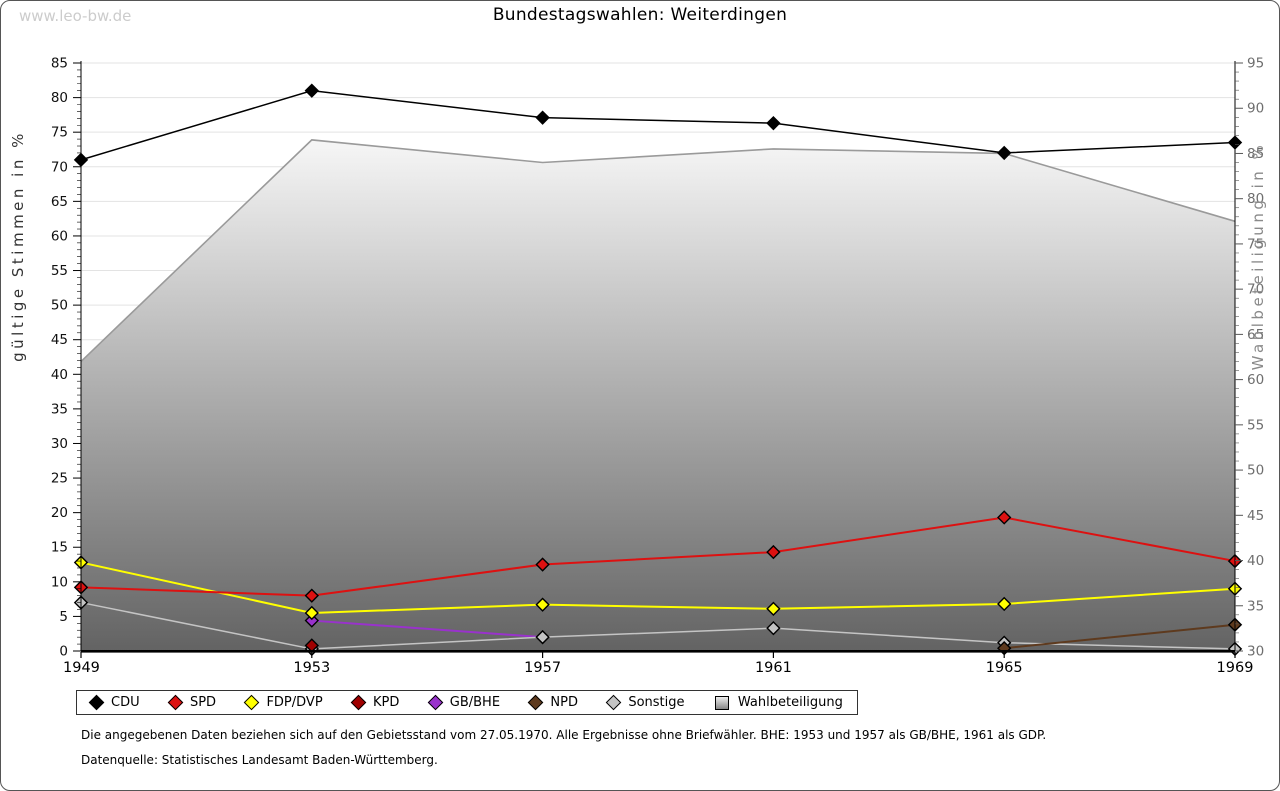  I want to click on legend-marker-diamond-cdu, so click(96, 702).